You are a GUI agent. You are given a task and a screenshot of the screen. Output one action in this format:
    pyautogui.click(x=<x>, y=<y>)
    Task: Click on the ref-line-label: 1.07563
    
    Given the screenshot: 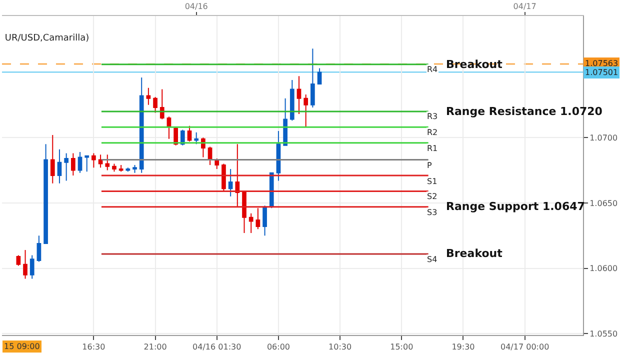 What is the action you would take?
    pyautogui.click(x=601, y=63)
    